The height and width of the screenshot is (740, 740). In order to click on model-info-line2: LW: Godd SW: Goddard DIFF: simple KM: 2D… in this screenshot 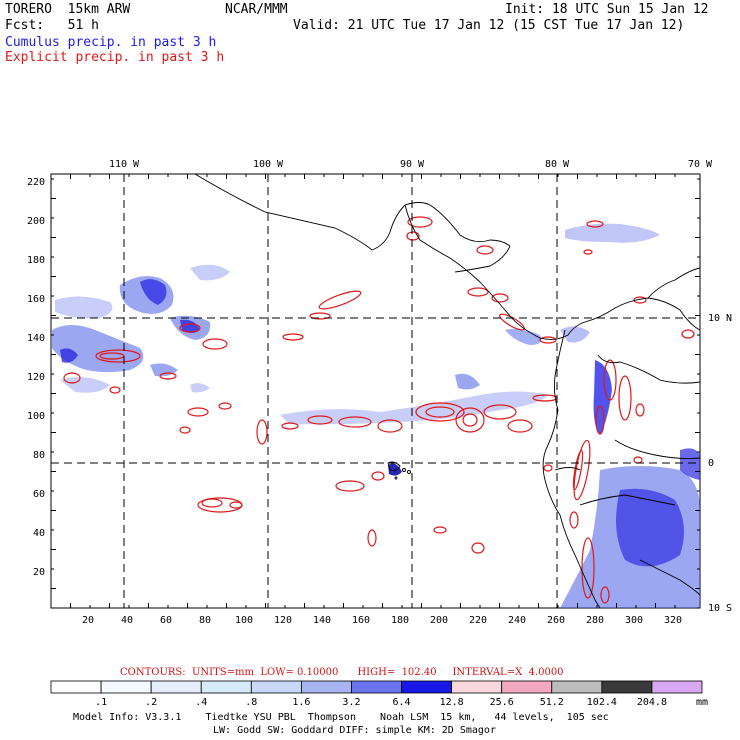, I will do `click(354, 730)`.